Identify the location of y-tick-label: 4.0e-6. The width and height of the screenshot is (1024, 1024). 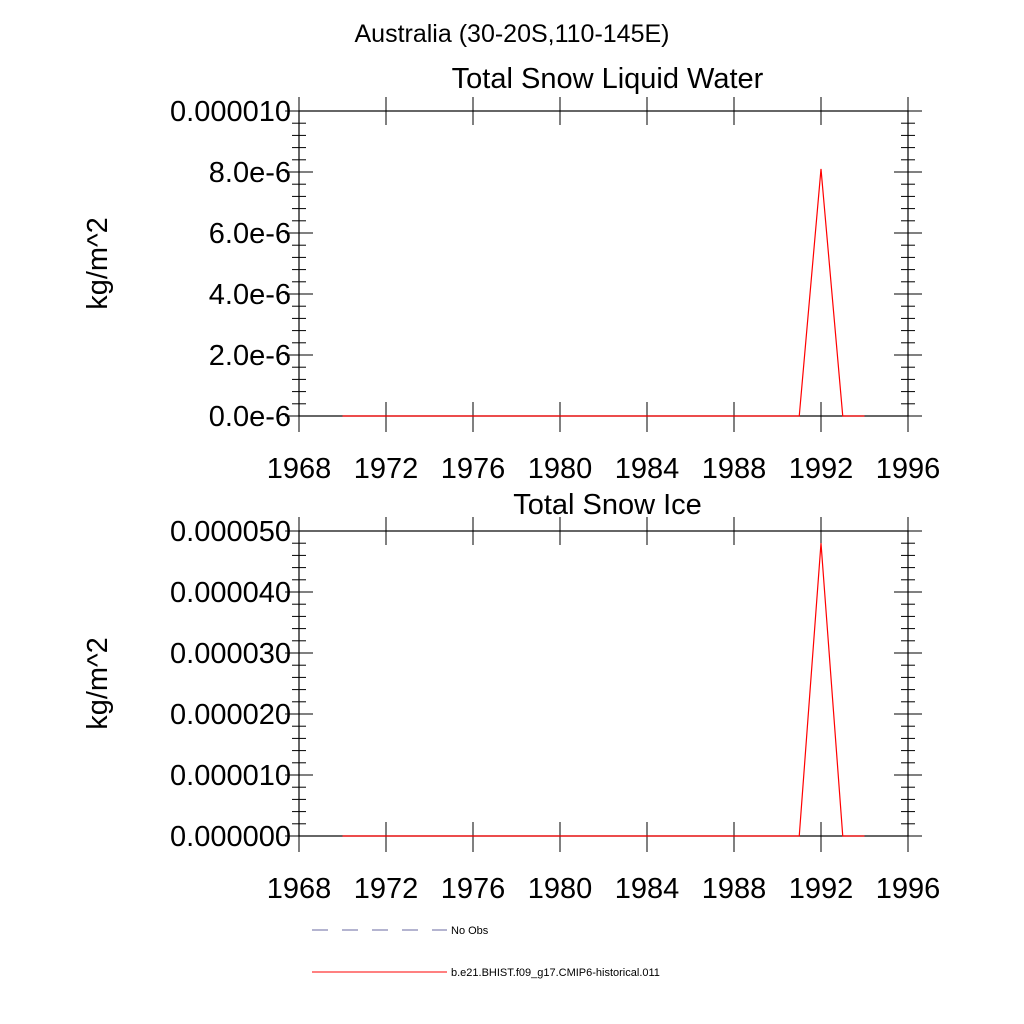
(250, 295).